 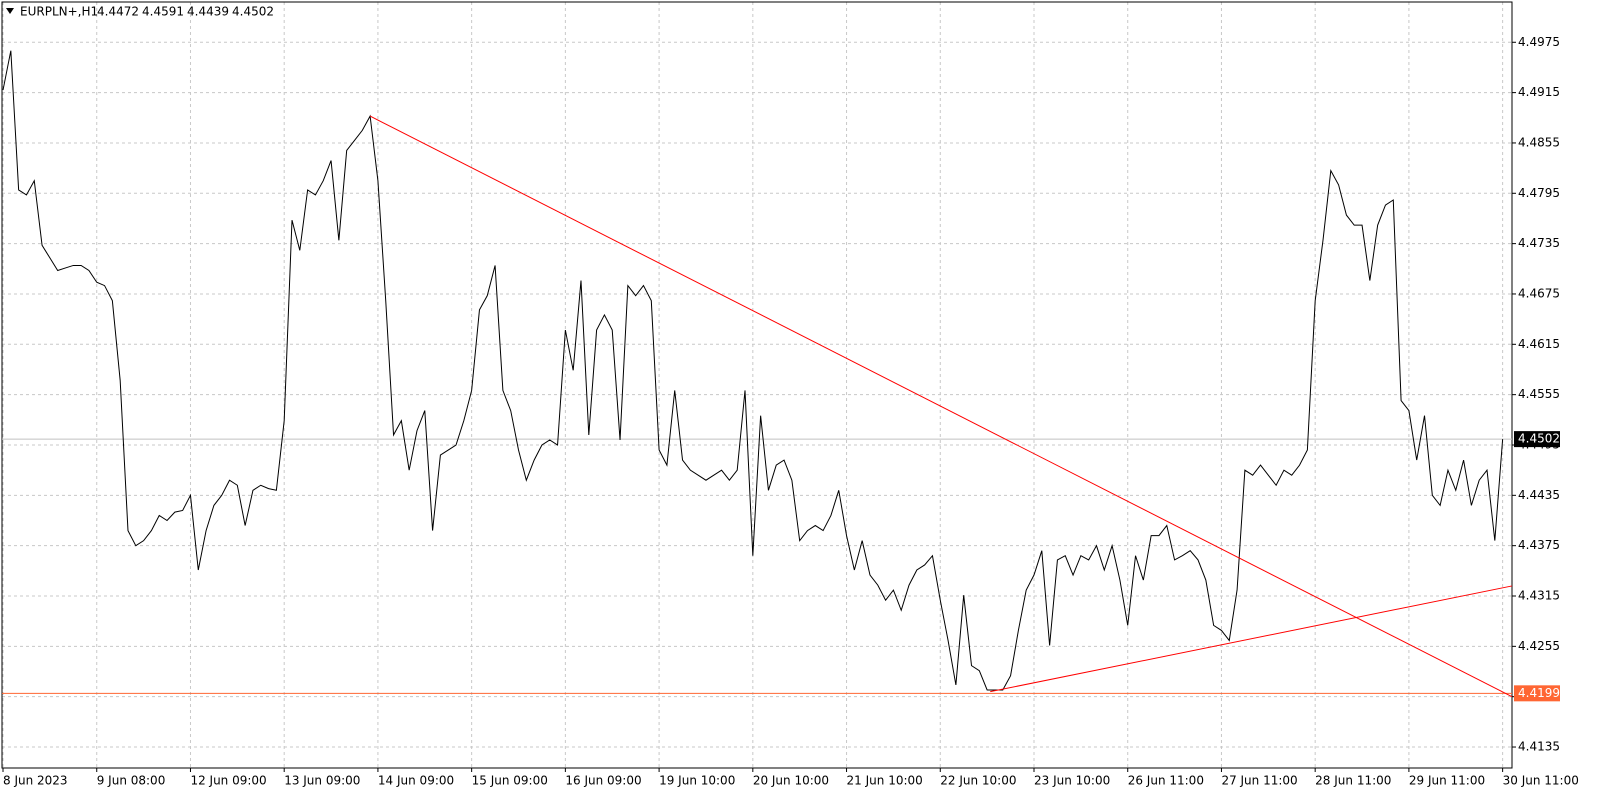 I want to click on x-tick-label: 9 Jun 08:00, so click(x=131, y=781).